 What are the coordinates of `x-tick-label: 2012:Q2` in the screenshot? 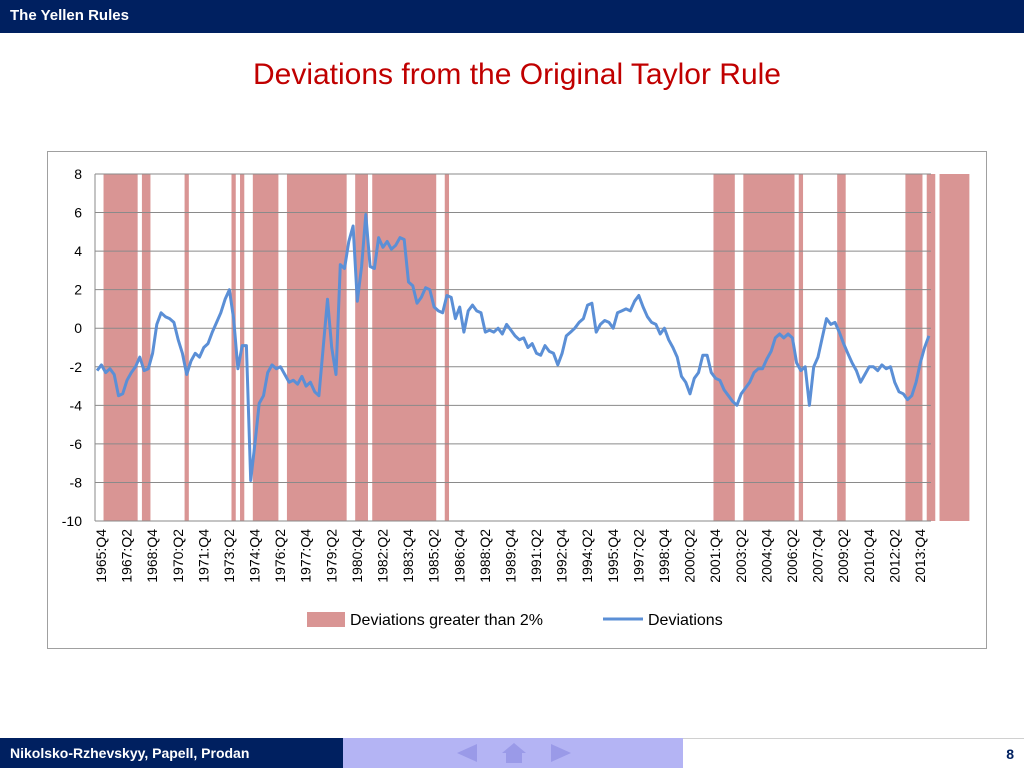 It's located at (894, 556).